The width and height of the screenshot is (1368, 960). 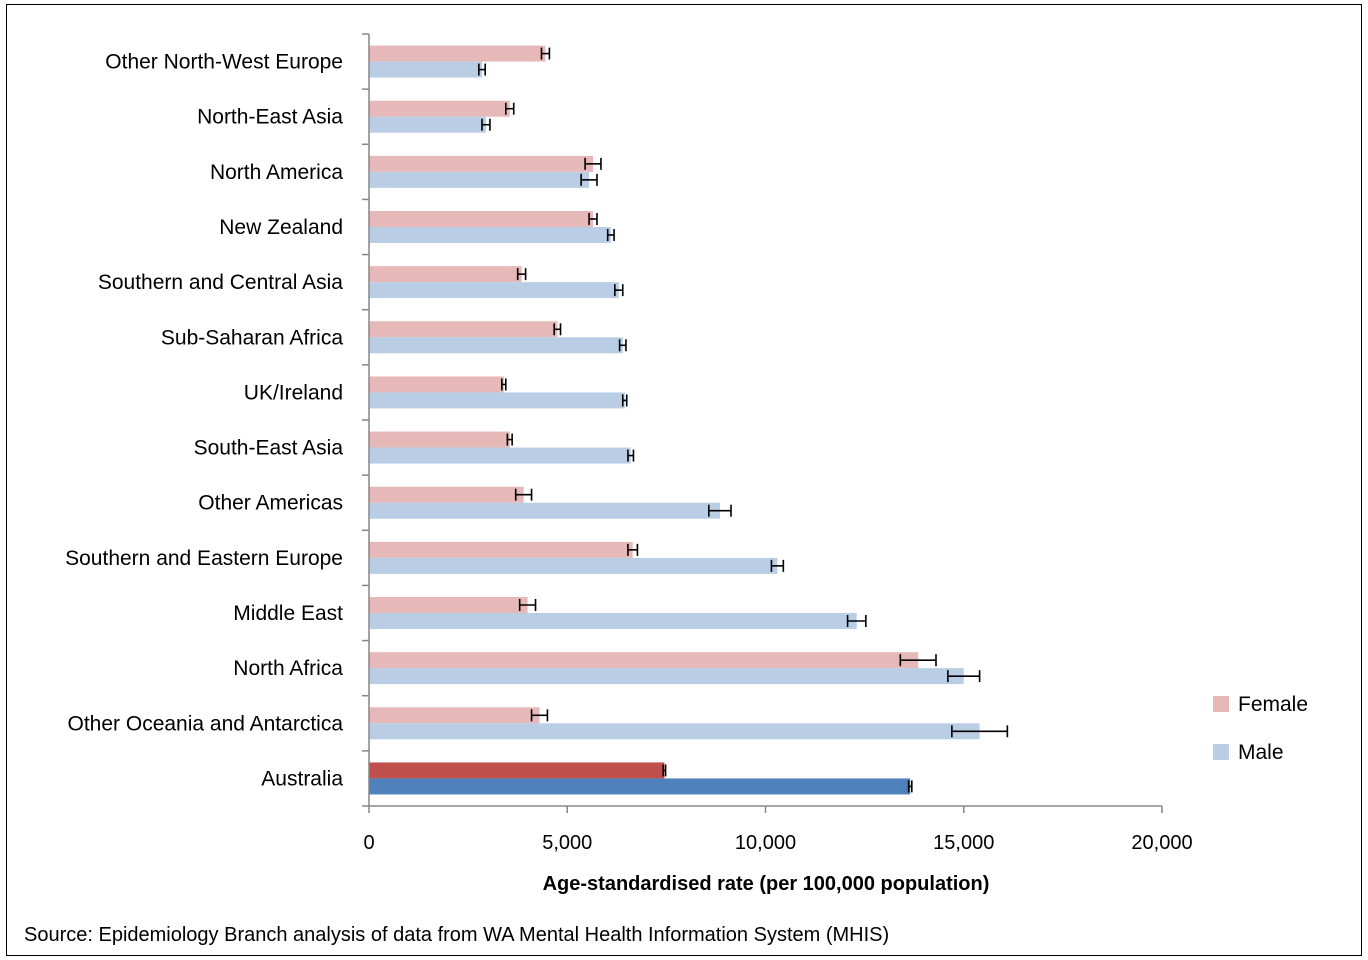 What do you see at coordinates (368, 843) in the screenshot?
I see `x-tick-label: 0` at bounding box center [368, 843].